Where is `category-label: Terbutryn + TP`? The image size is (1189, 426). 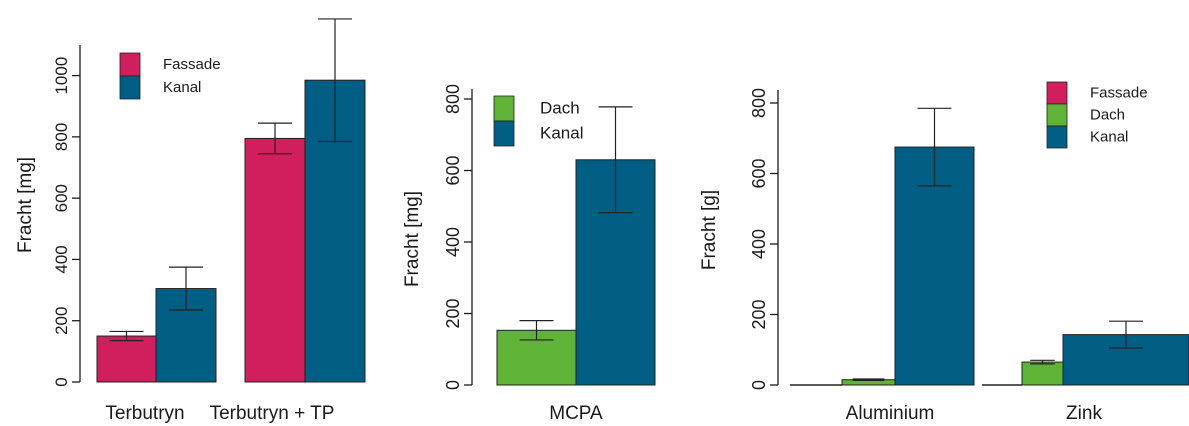
category-label: Terbutryn + TP is located at coordinates (272, 413).